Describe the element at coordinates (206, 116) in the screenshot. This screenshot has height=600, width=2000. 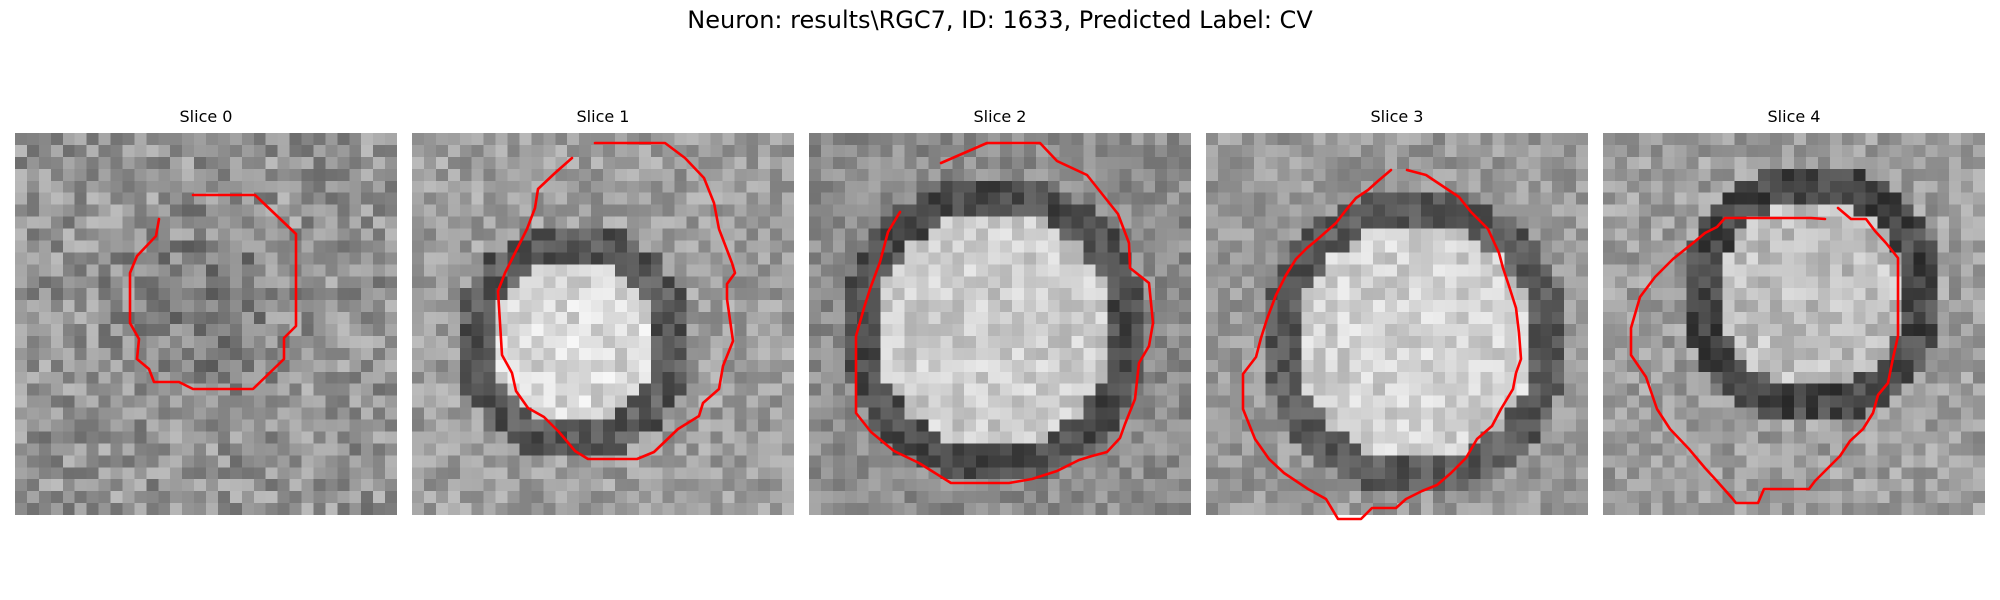
I see `slice-title-0: Slice 0` at that location.